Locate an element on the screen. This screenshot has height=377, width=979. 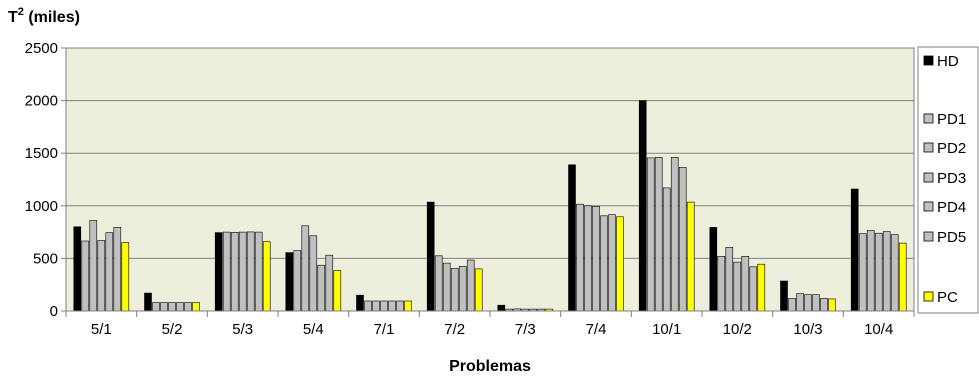
legend-label-pd1: PD1 is located at coordinates (951, 119).